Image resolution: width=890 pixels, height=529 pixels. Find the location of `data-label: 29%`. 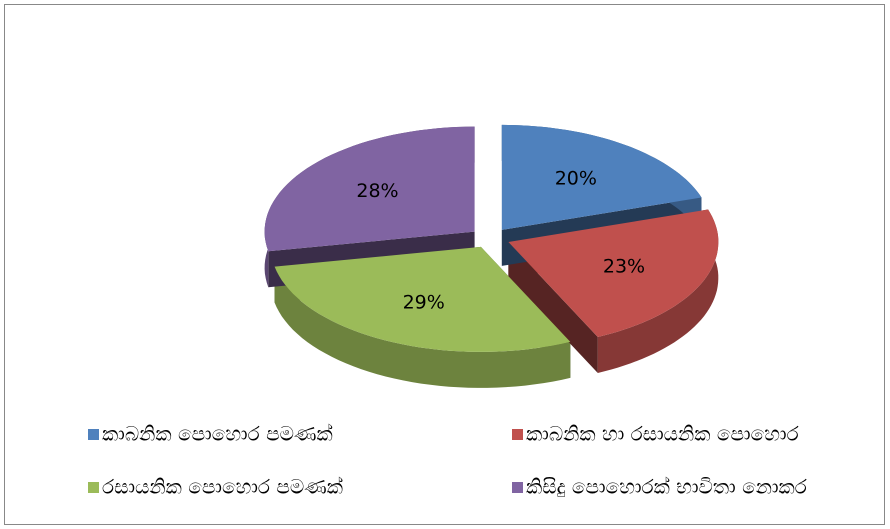

data-label: 29% is located at coordinates (424, 303).